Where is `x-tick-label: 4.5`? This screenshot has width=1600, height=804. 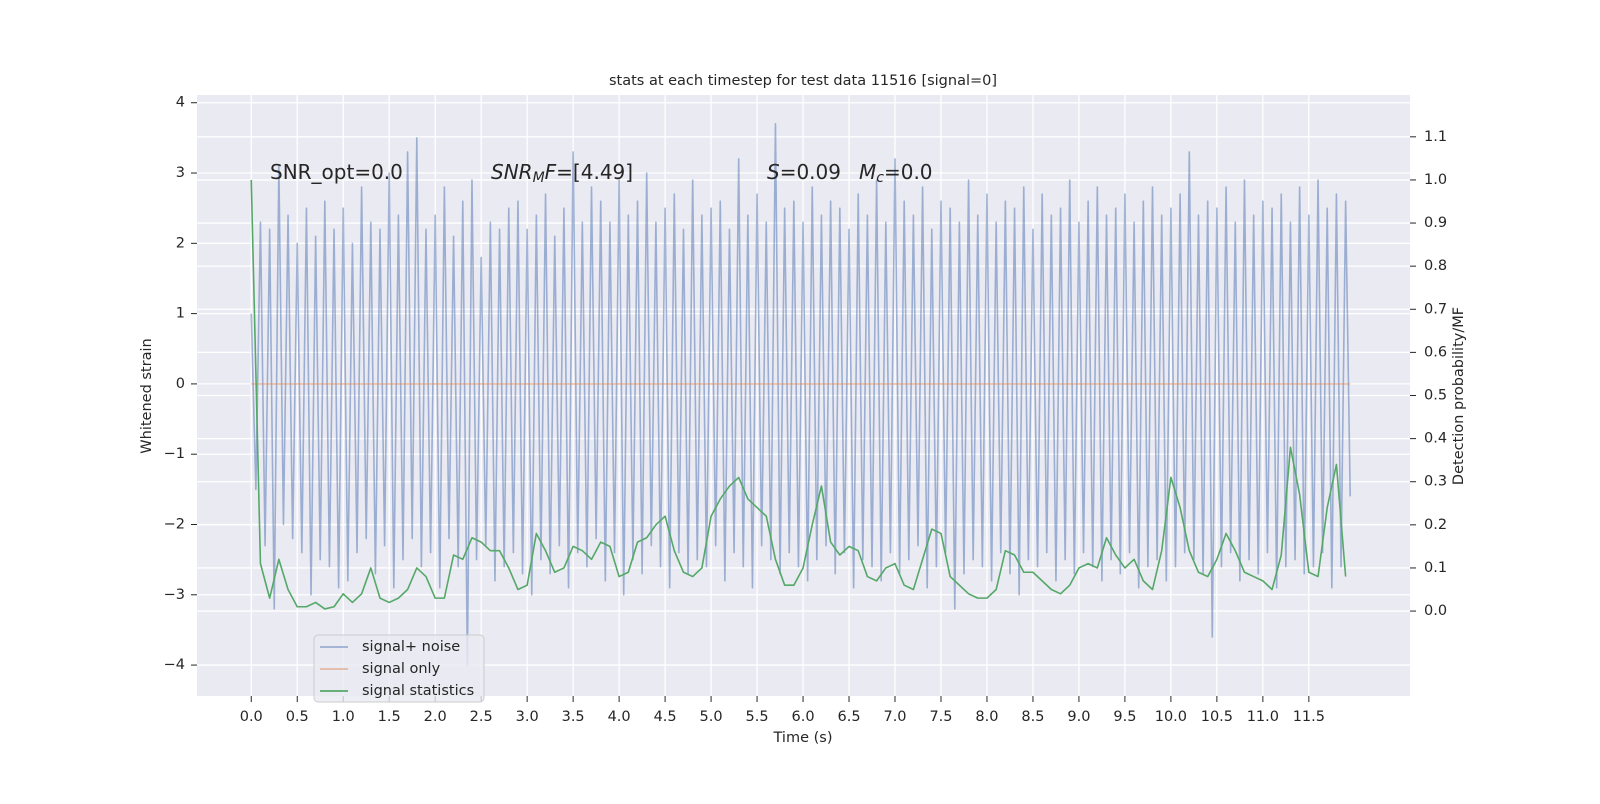 x-tick-label: 4.5 is located at coordinates (665, 717).